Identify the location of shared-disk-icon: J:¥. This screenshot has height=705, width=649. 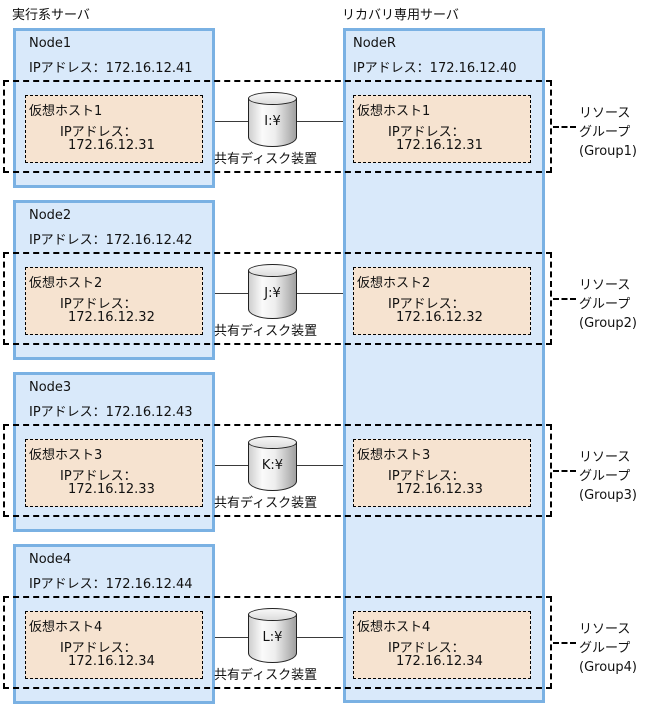
(272, 291).